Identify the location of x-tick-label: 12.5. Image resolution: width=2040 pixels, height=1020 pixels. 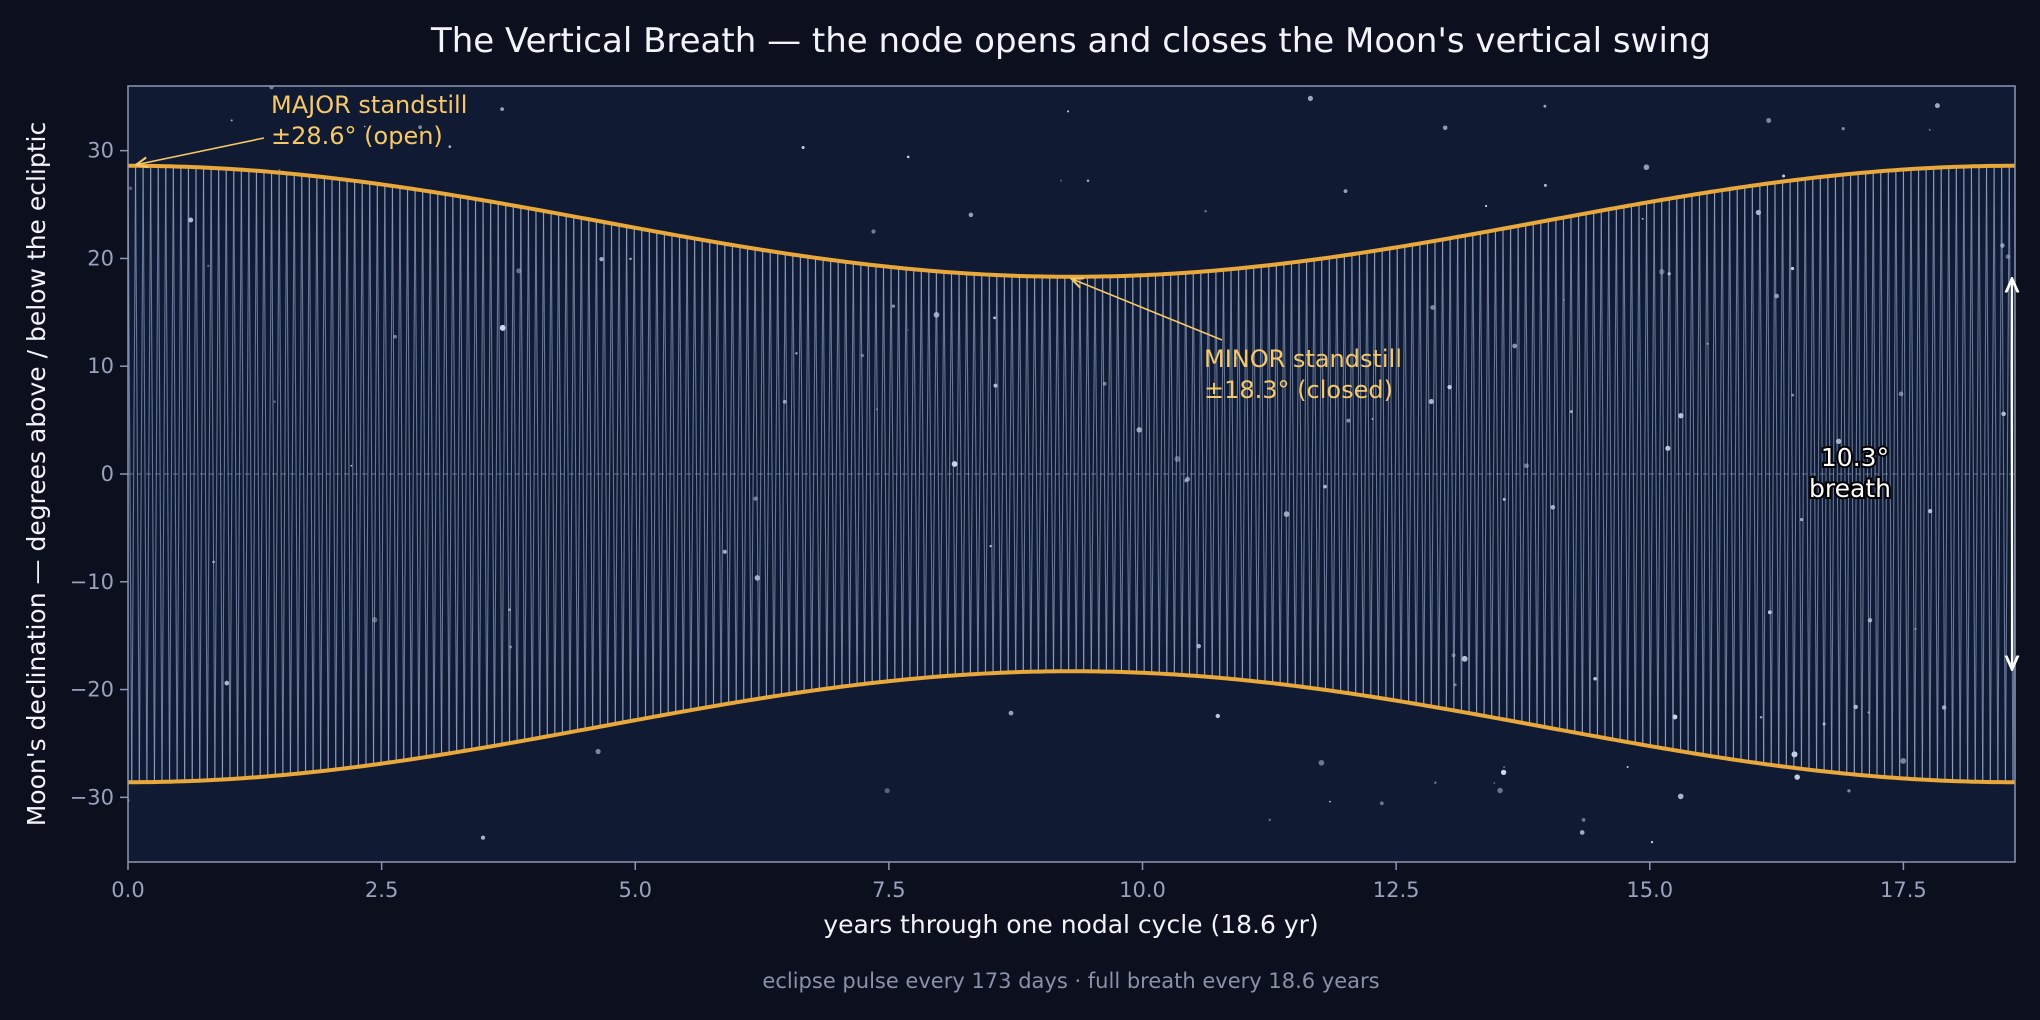
(1396, 890).